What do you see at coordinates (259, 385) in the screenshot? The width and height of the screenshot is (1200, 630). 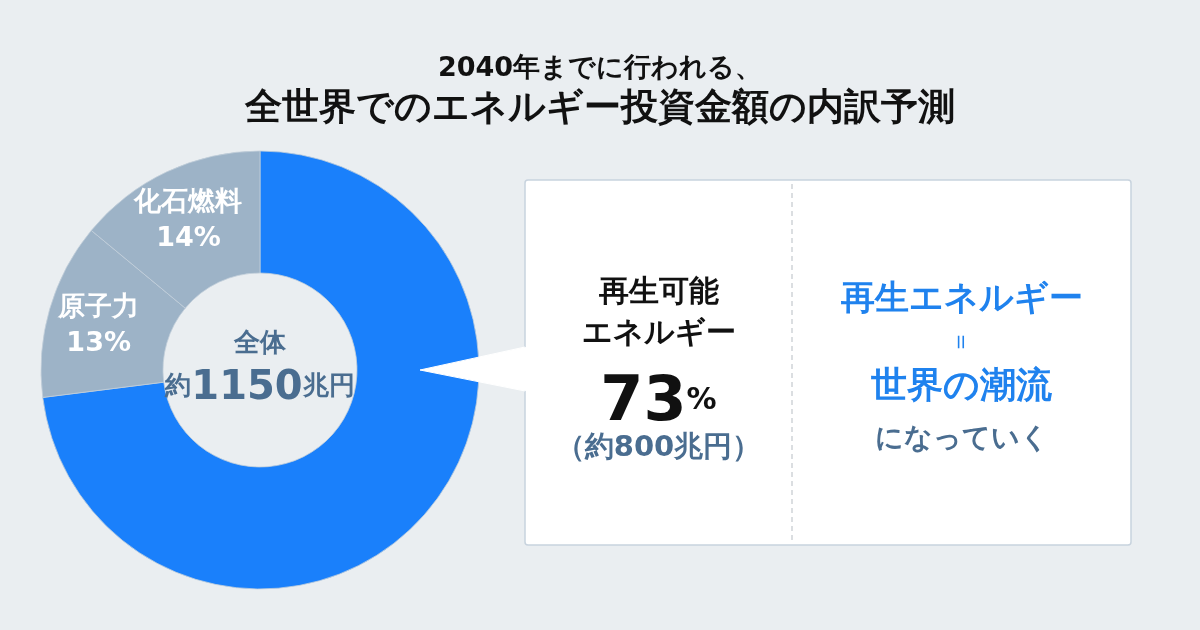 I see `text: 約1150兆円` at bounding box center [259, 385].